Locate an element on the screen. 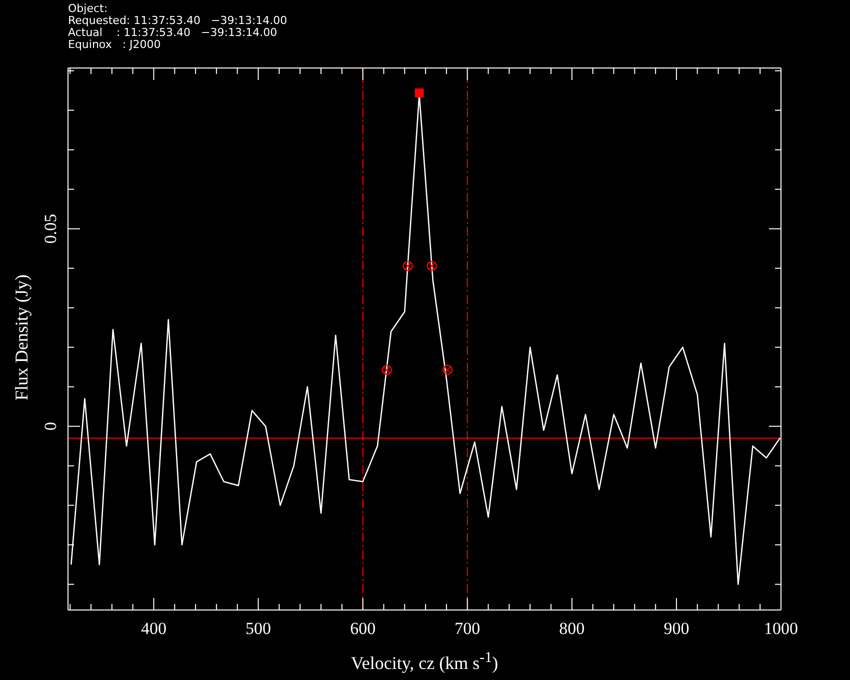  x-tick-label: 1000 is located at coordinates (781, 628).